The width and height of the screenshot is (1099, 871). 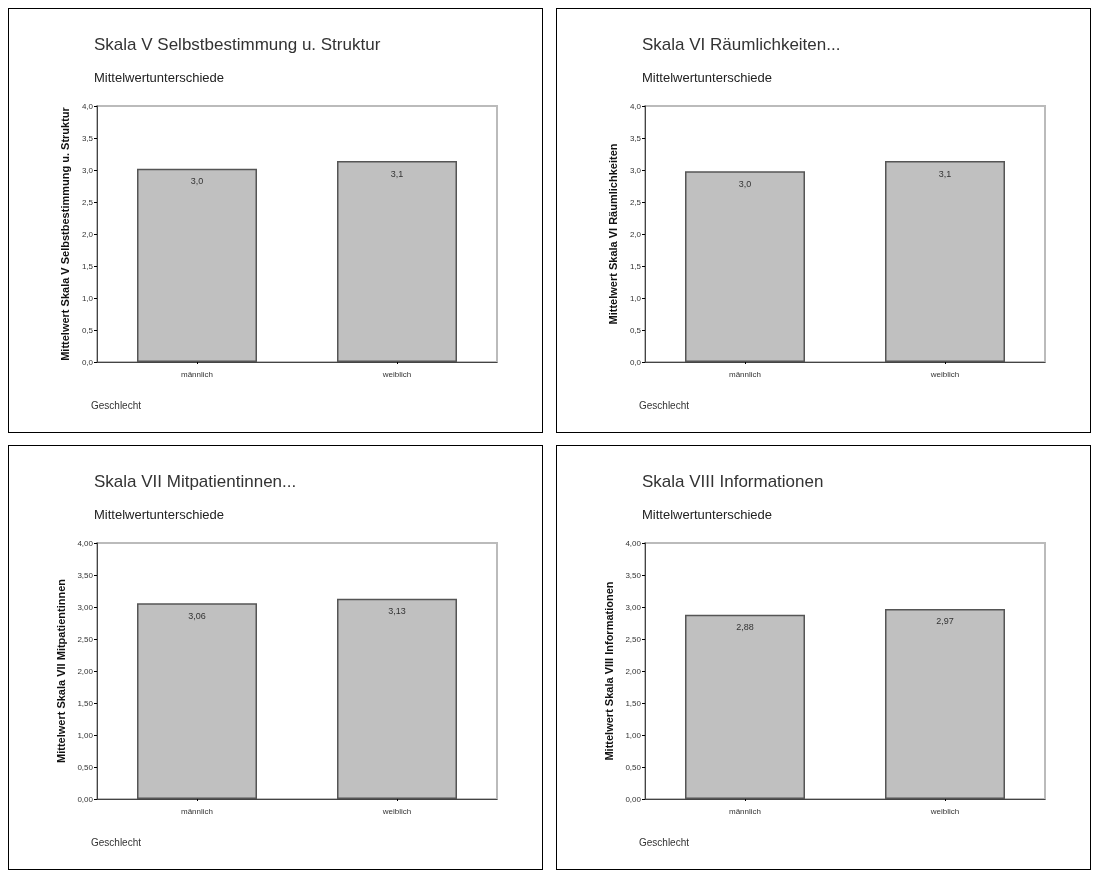 What do you see at coordinates (397, 611) in the screenshot?
I see `data-label: 3,13` at bounding box center [397, 611].